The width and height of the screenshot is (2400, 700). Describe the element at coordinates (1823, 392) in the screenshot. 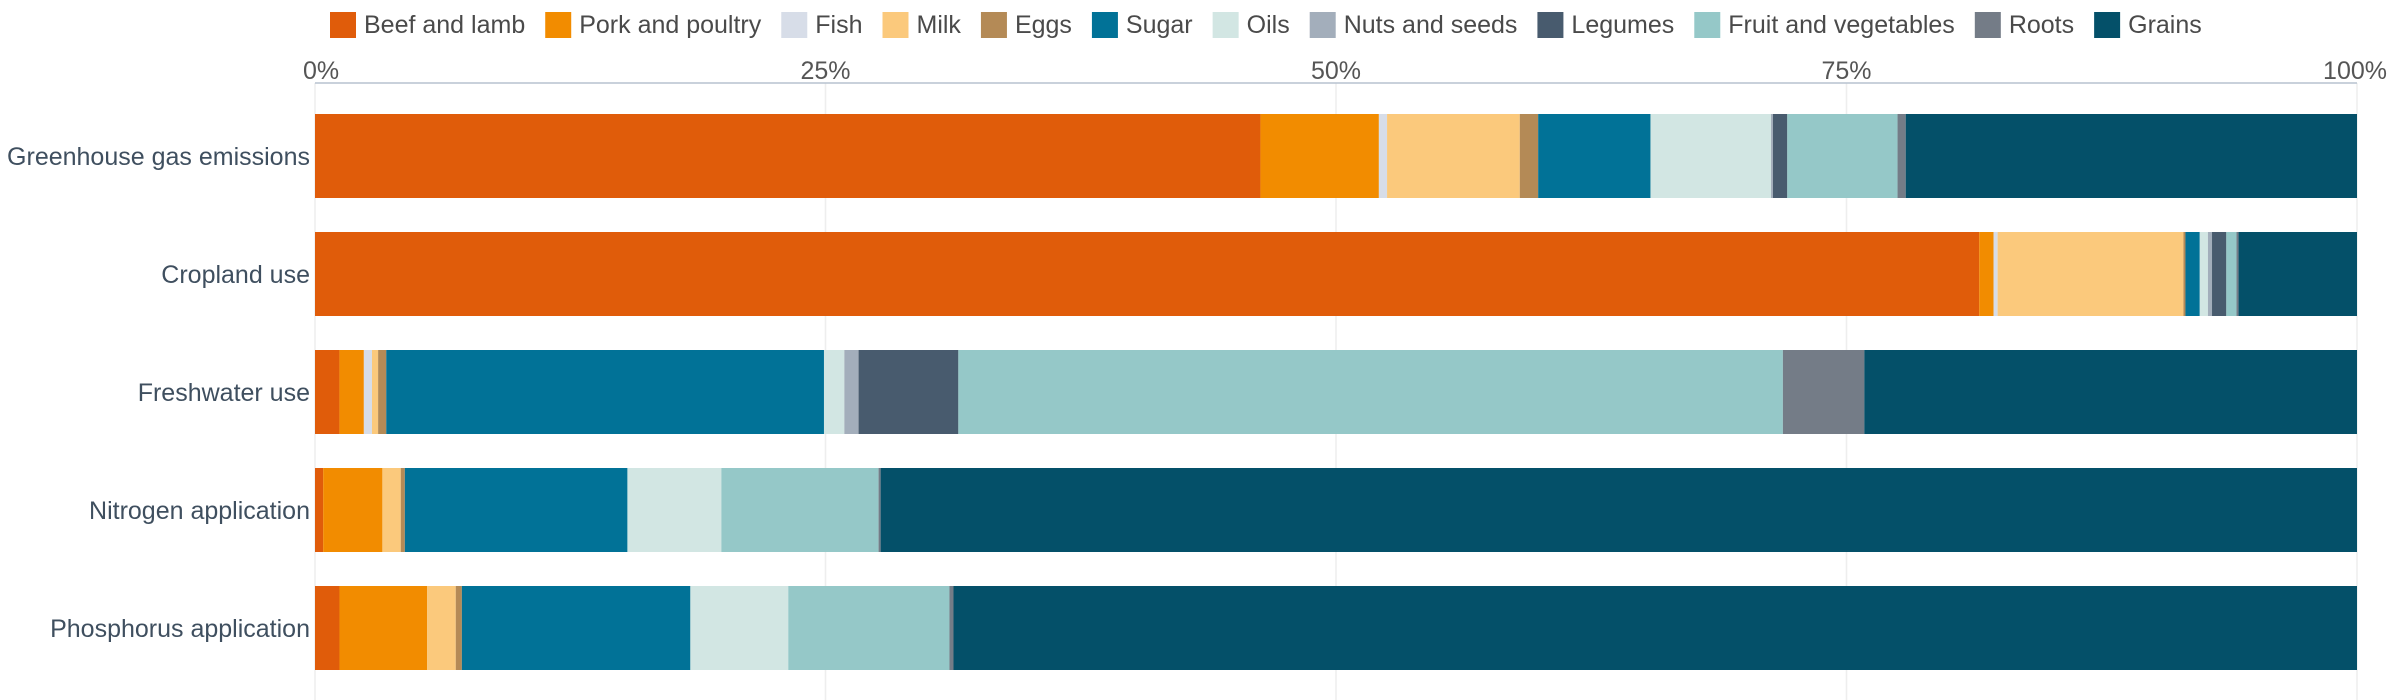

I see `bar-freshwater-use-roots` at that location.